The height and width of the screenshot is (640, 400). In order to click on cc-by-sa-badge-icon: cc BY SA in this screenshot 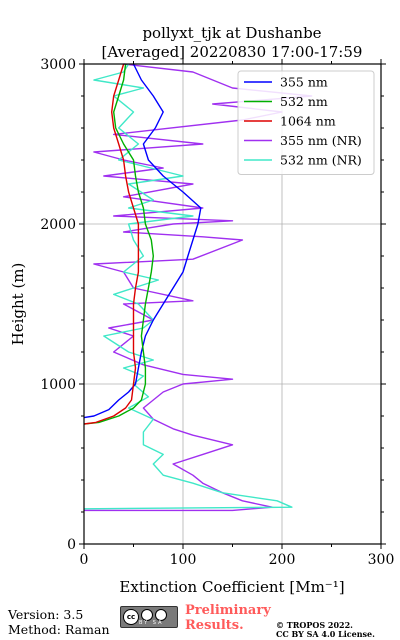, I will do `click(149, 617)`.